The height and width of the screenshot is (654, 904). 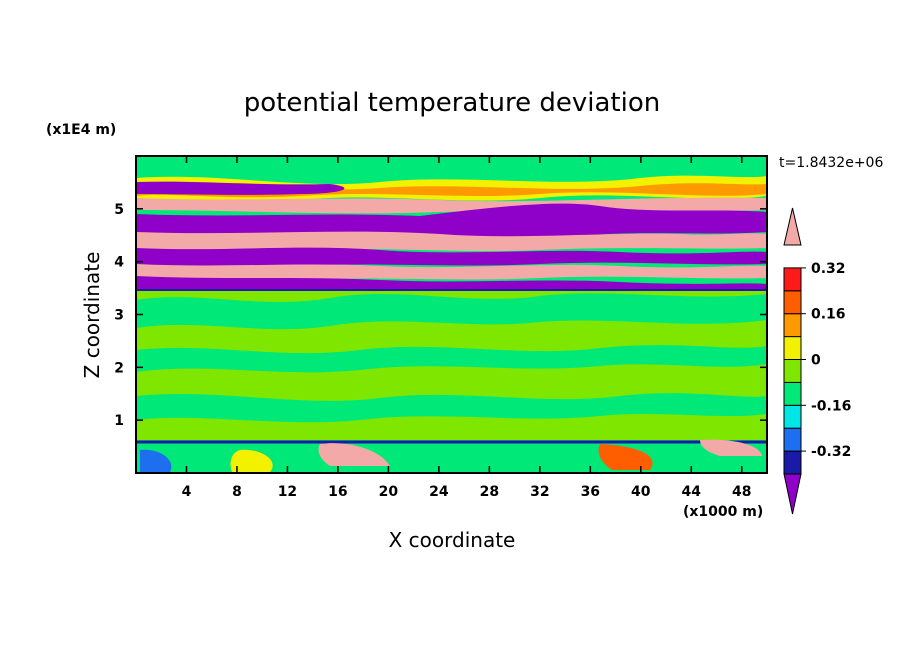 What do you see at coordinates (539, 492) in the screenshot?
I see `x-tick-label: 32` at bounding box center [539, 492].